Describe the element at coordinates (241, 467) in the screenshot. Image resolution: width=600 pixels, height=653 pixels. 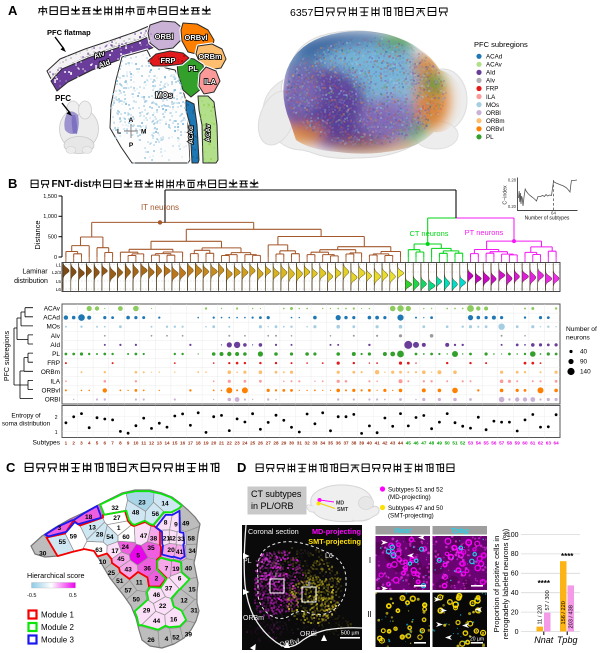
I see `svg-text: D` at that location.